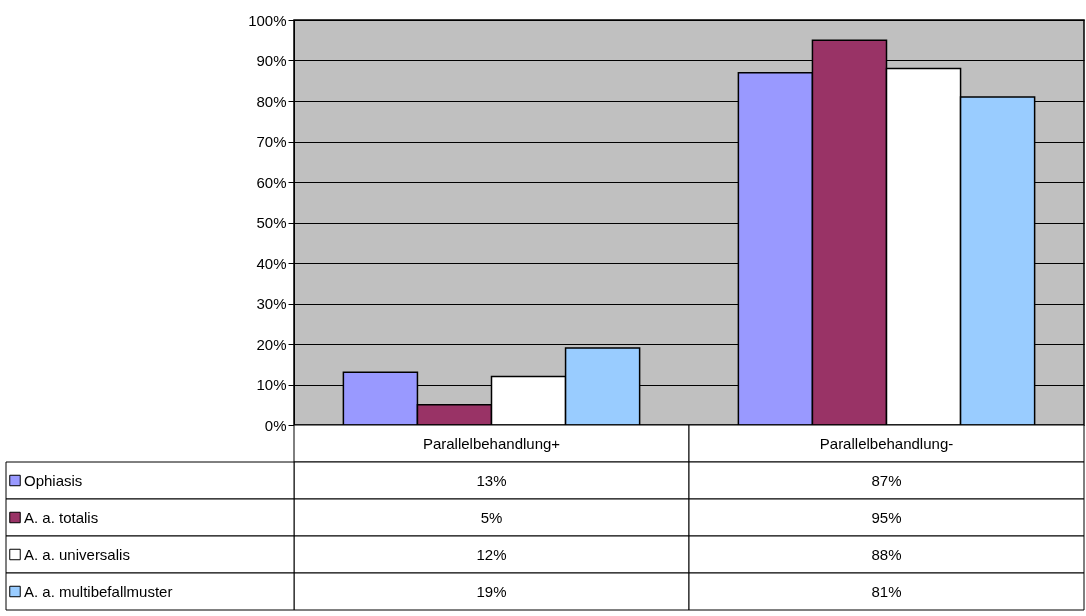 The width and height of the screenshot is (1086, 616). What do you see at coordinates (886, 443) in the screenshot?
I see `x-tick-label: Parallelbehandlung-` at bounding box center [886, 443].